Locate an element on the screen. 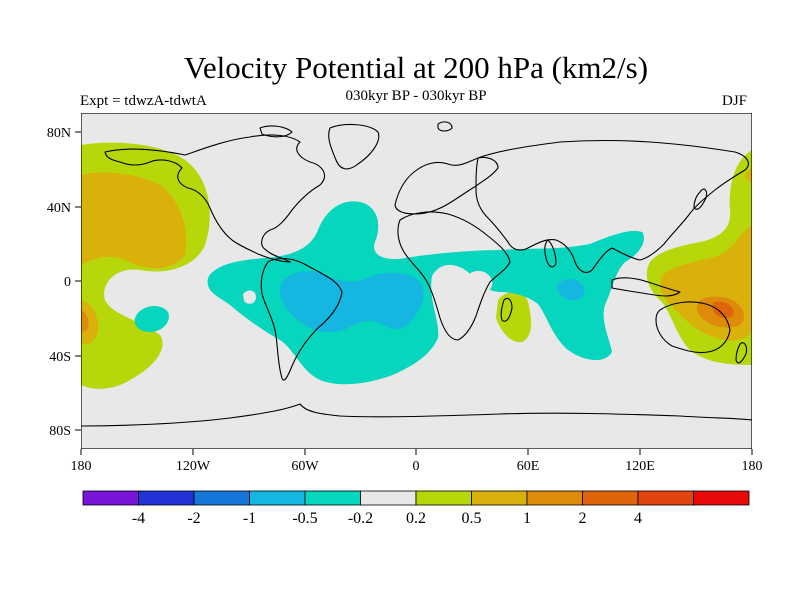 This screenshot has width=800, height=600. coast-madagascar is located at coordinates (506, 309).